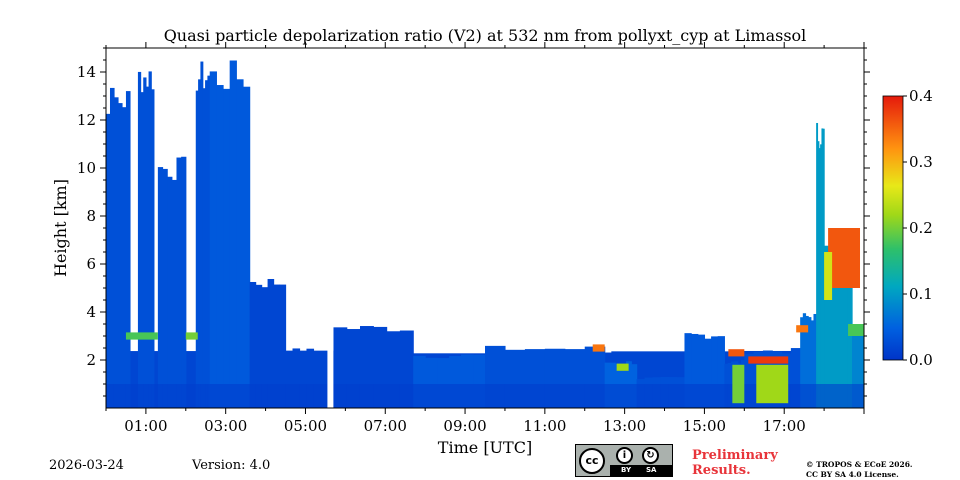  What do you see at coordinates (485, 396) in the screenshot?
I see `surface-layer` at bounding box center [485, 396].